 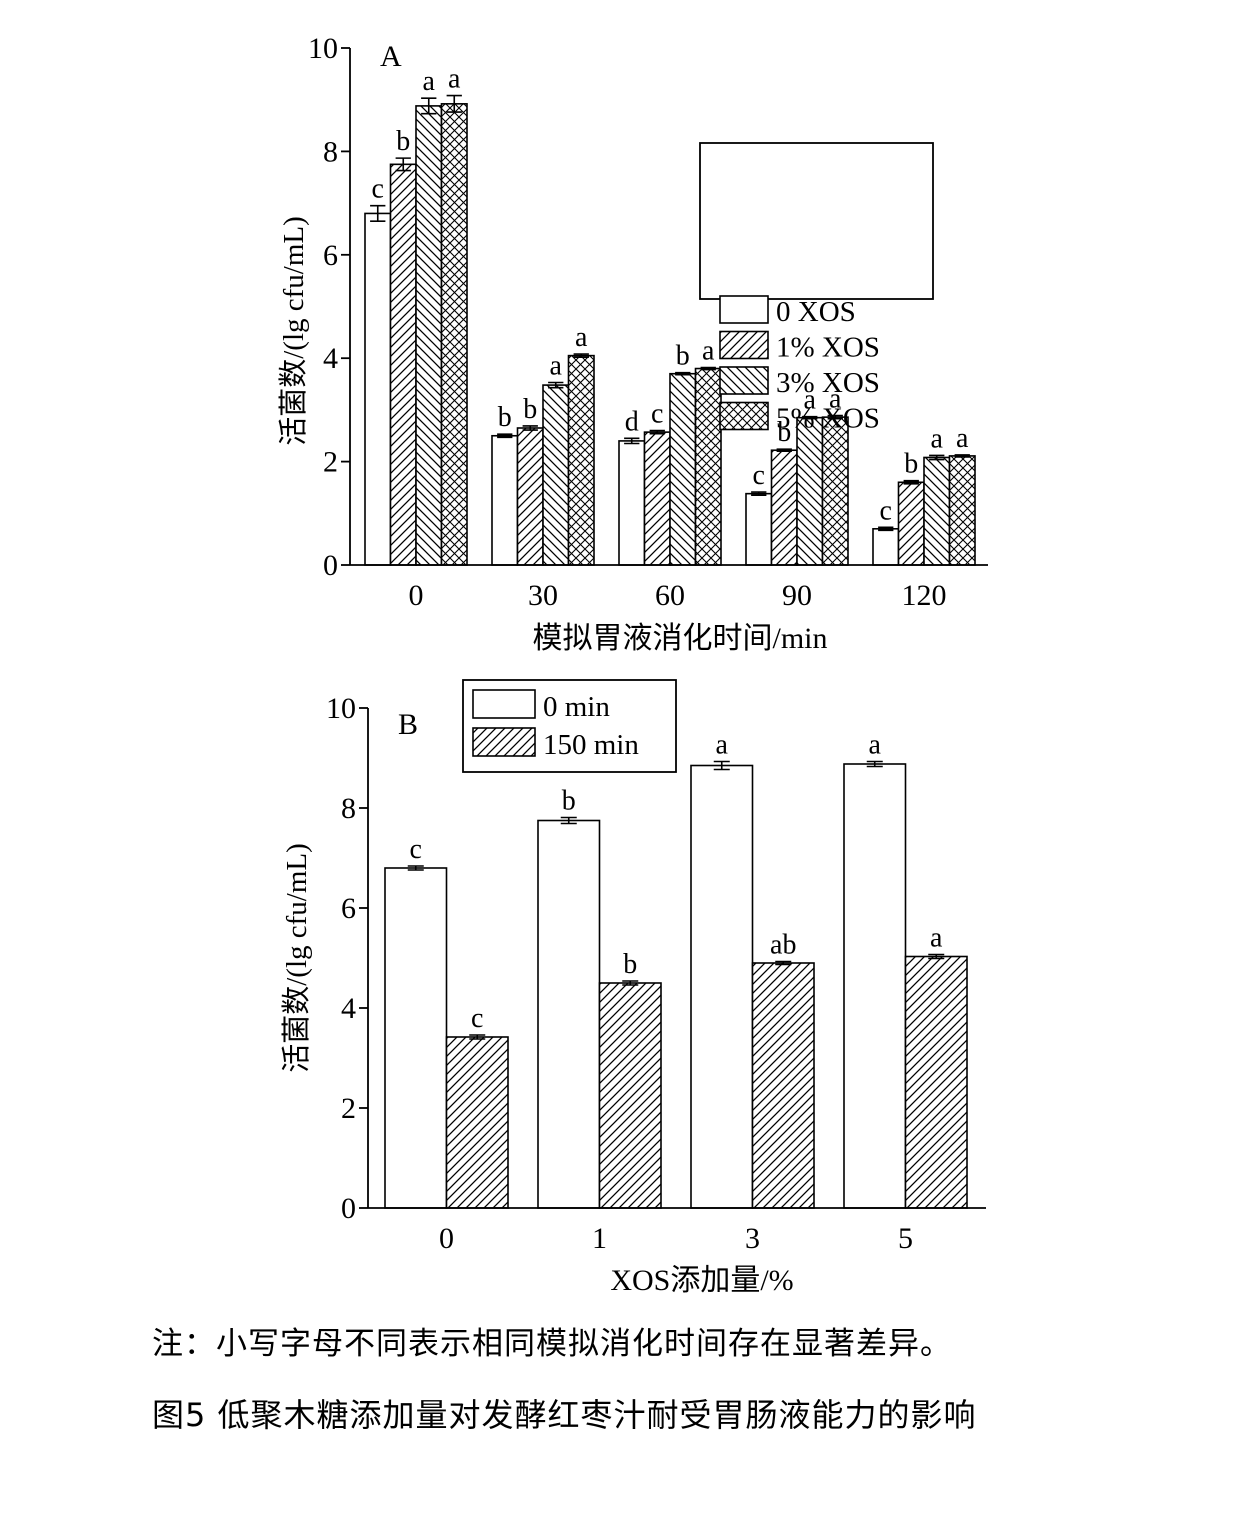 What do you see at coordinates (504, 704) in the screenshot?
I see `panel-b-legend-swatch` at bounding box center [504, 704].